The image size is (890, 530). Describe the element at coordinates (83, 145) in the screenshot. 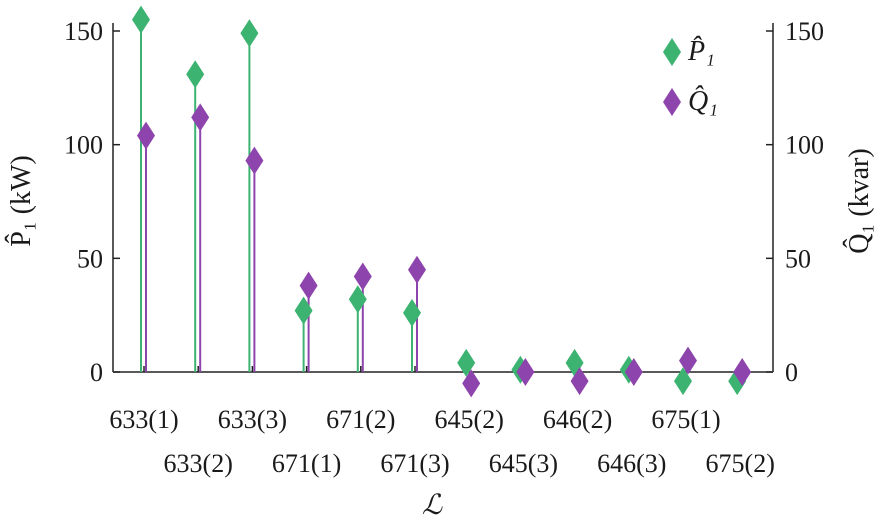

I see `left-tick-label-100: 100` at that location.